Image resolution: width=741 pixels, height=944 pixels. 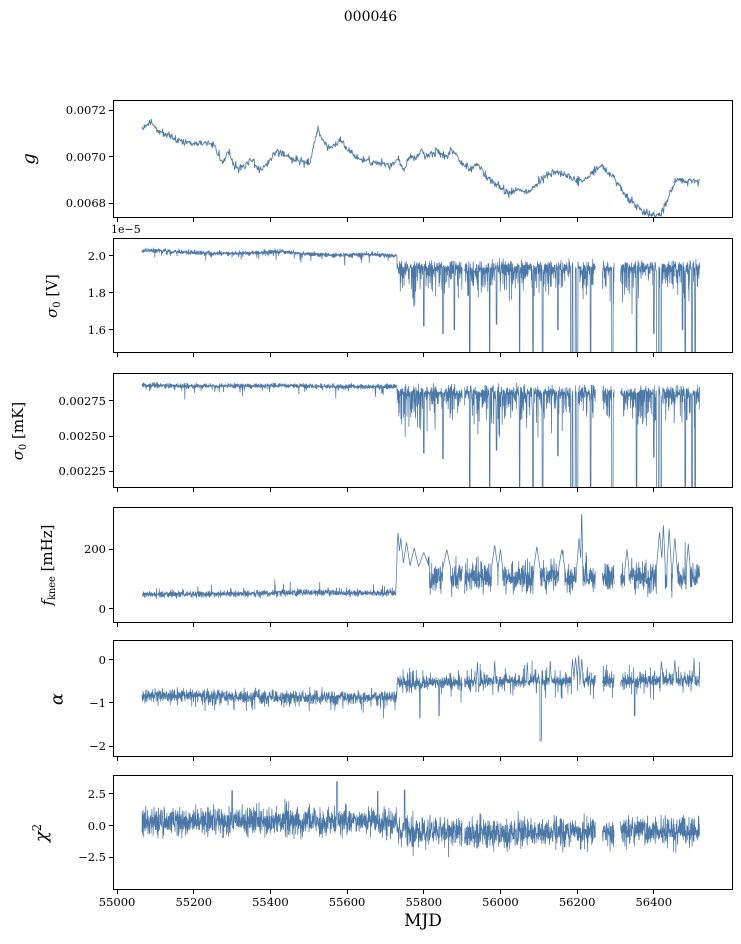 What do you see at coordinates (97, 702) in the screenshot?
I see `y-tick-label: −1` at bounding box center [97, 702].